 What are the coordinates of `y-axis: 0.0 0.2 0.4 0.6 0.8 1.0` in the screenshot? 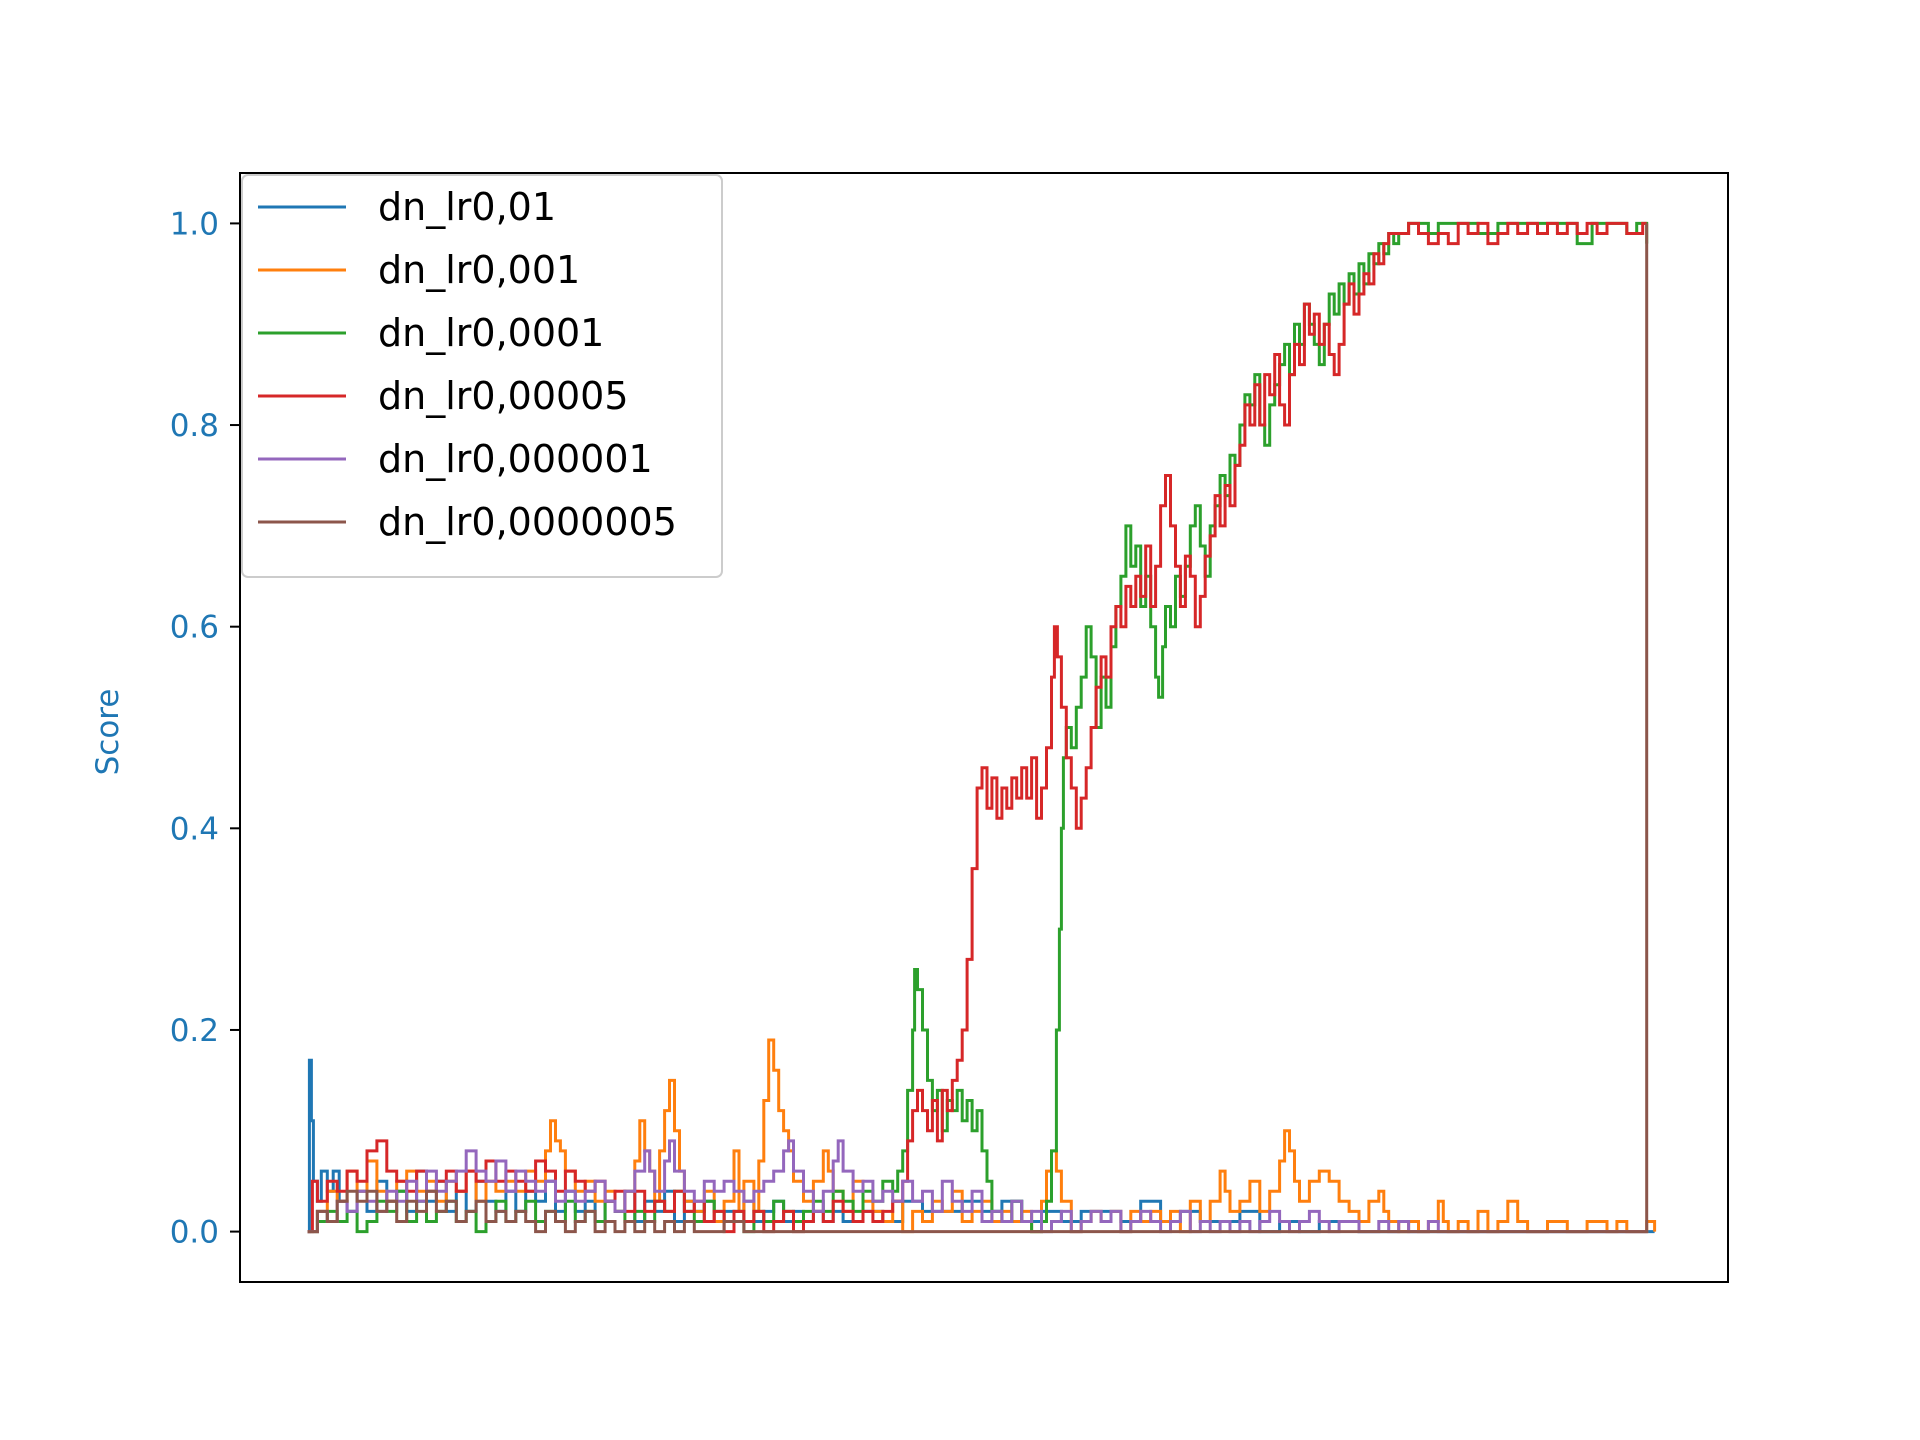 It's located at (205, 728).